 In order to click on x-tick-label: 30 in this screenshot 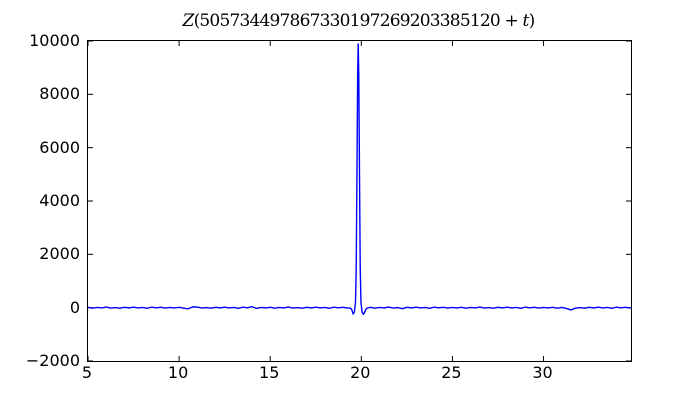, I will do `click(542, 372)`.